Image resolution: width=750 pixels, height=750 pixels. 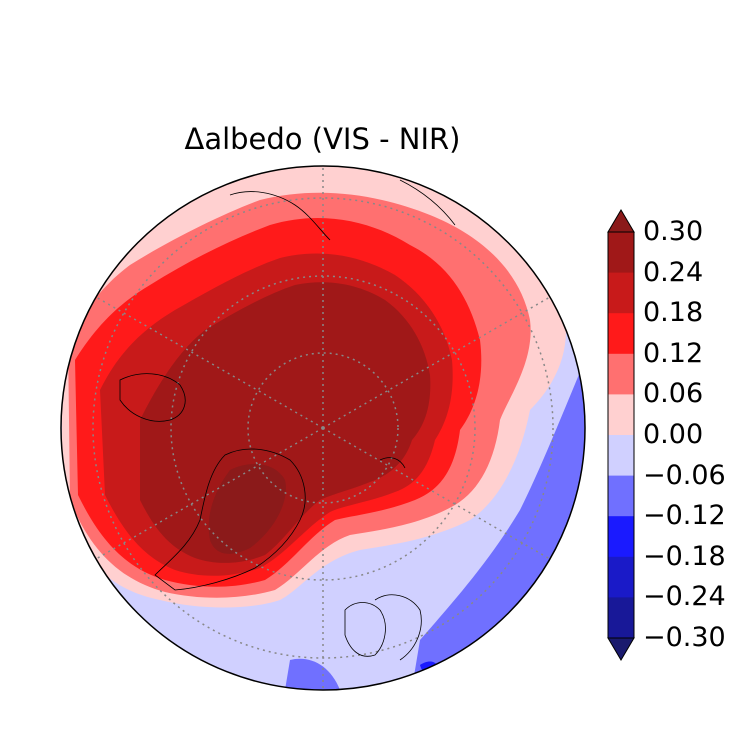 What do you see at coordinates (621, 221) in the screenshot?
I see `colorbar-extend-max` at bounding box center [621, 221].